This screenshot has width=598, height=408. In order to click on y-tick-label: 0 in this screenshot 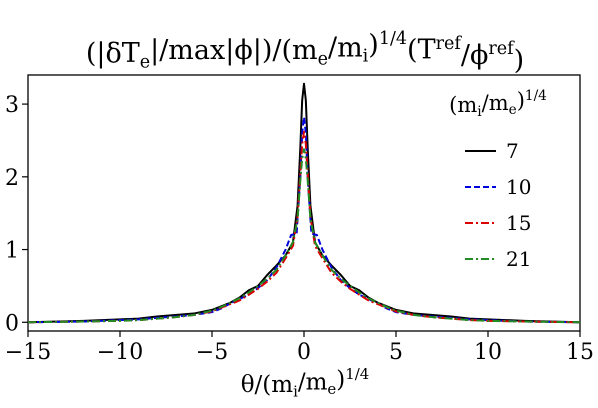, I will do `click(12, 323)`.